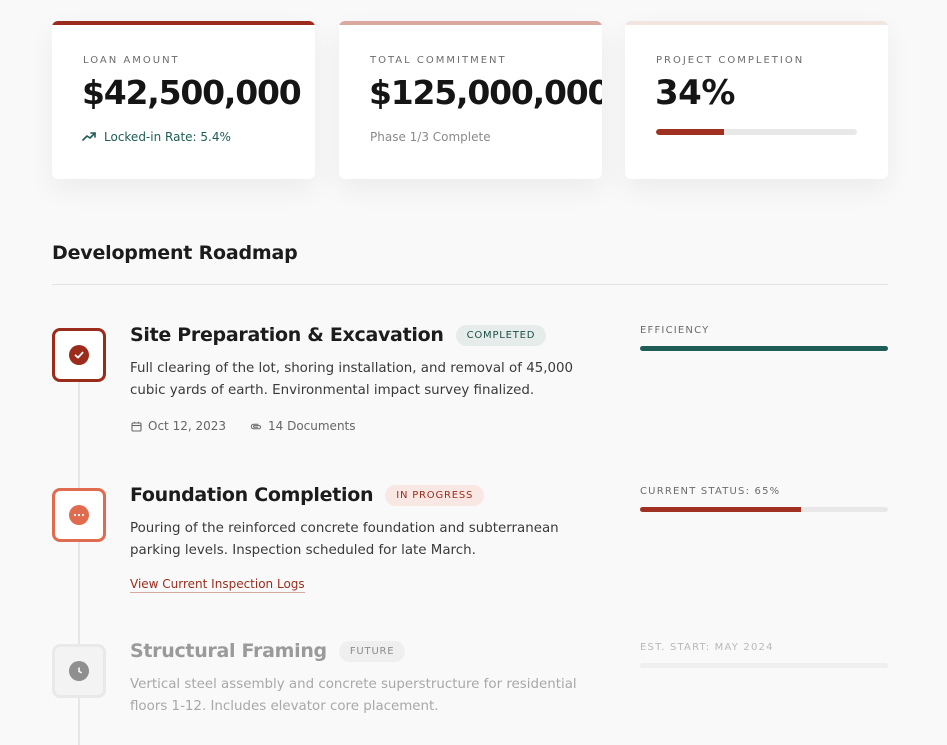  Describe the element at coordinates (89, 136) in the screenshot. I see `trending-up-icon` at that location.